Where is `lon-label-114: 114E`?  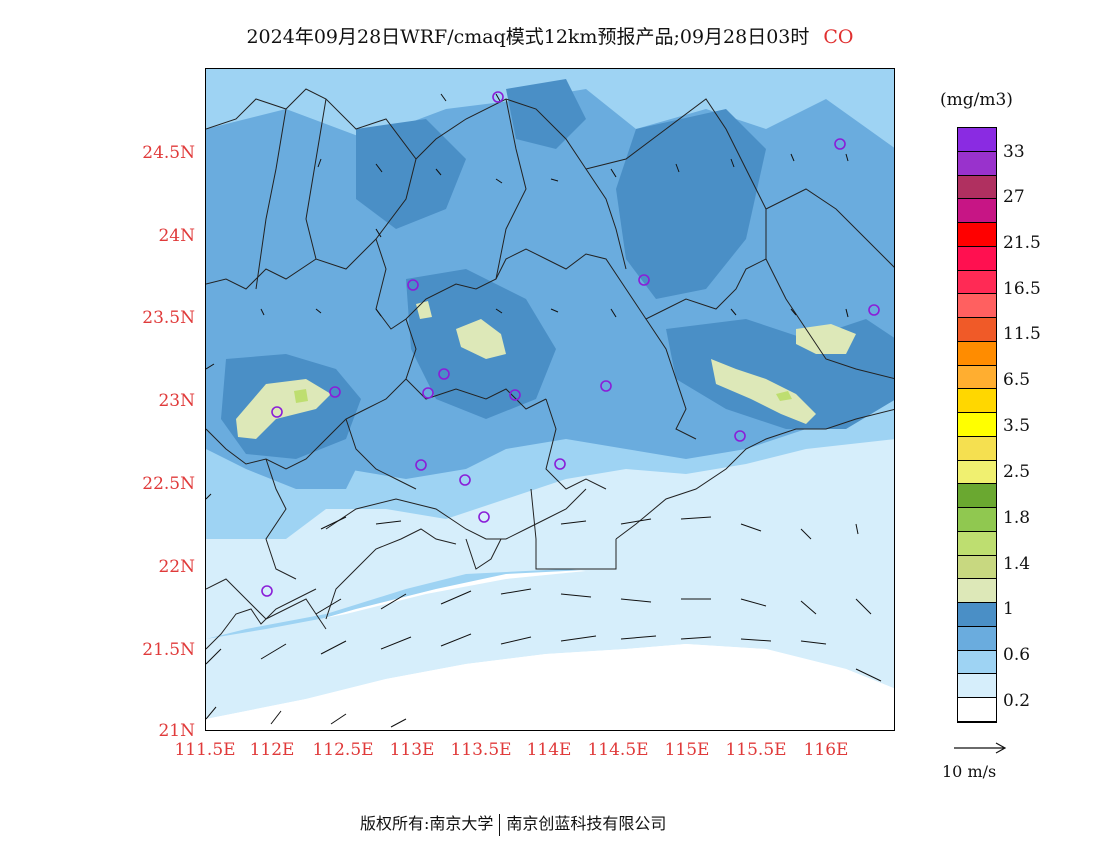 lon-label-114: 114E is located at coordinates (549, 750).